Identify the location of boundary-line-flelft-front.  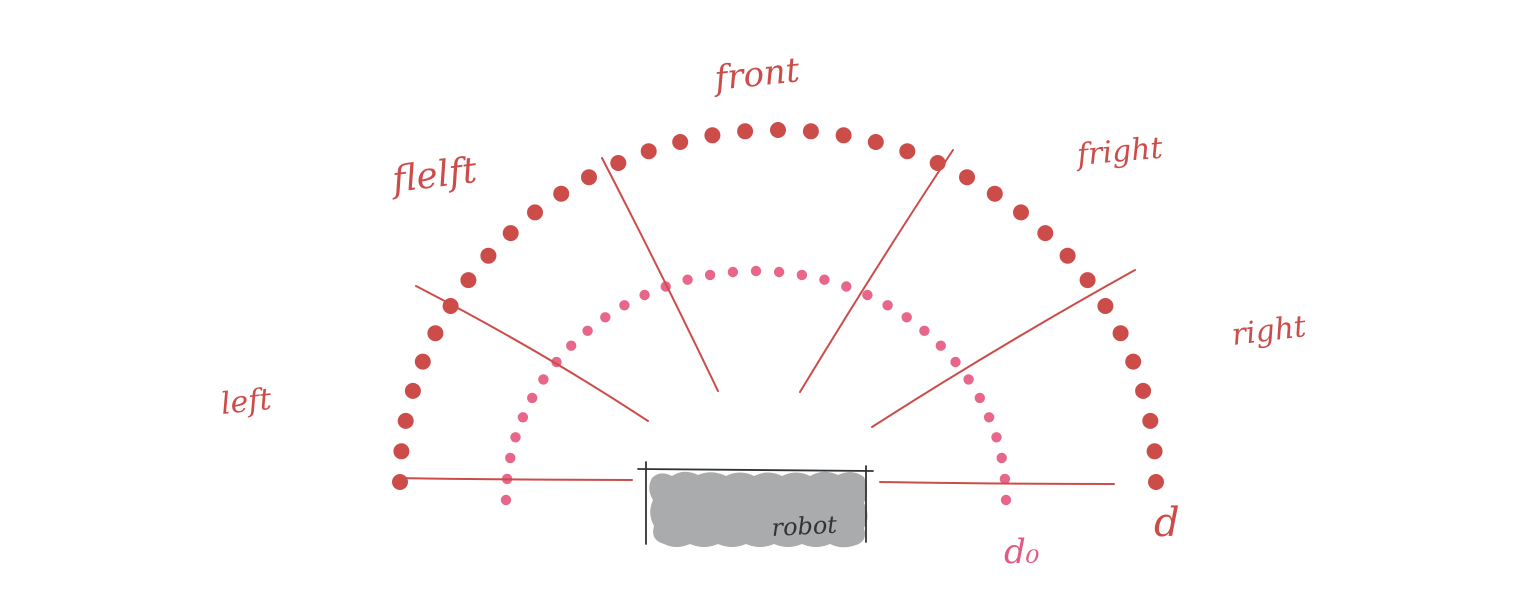
(660, 274).